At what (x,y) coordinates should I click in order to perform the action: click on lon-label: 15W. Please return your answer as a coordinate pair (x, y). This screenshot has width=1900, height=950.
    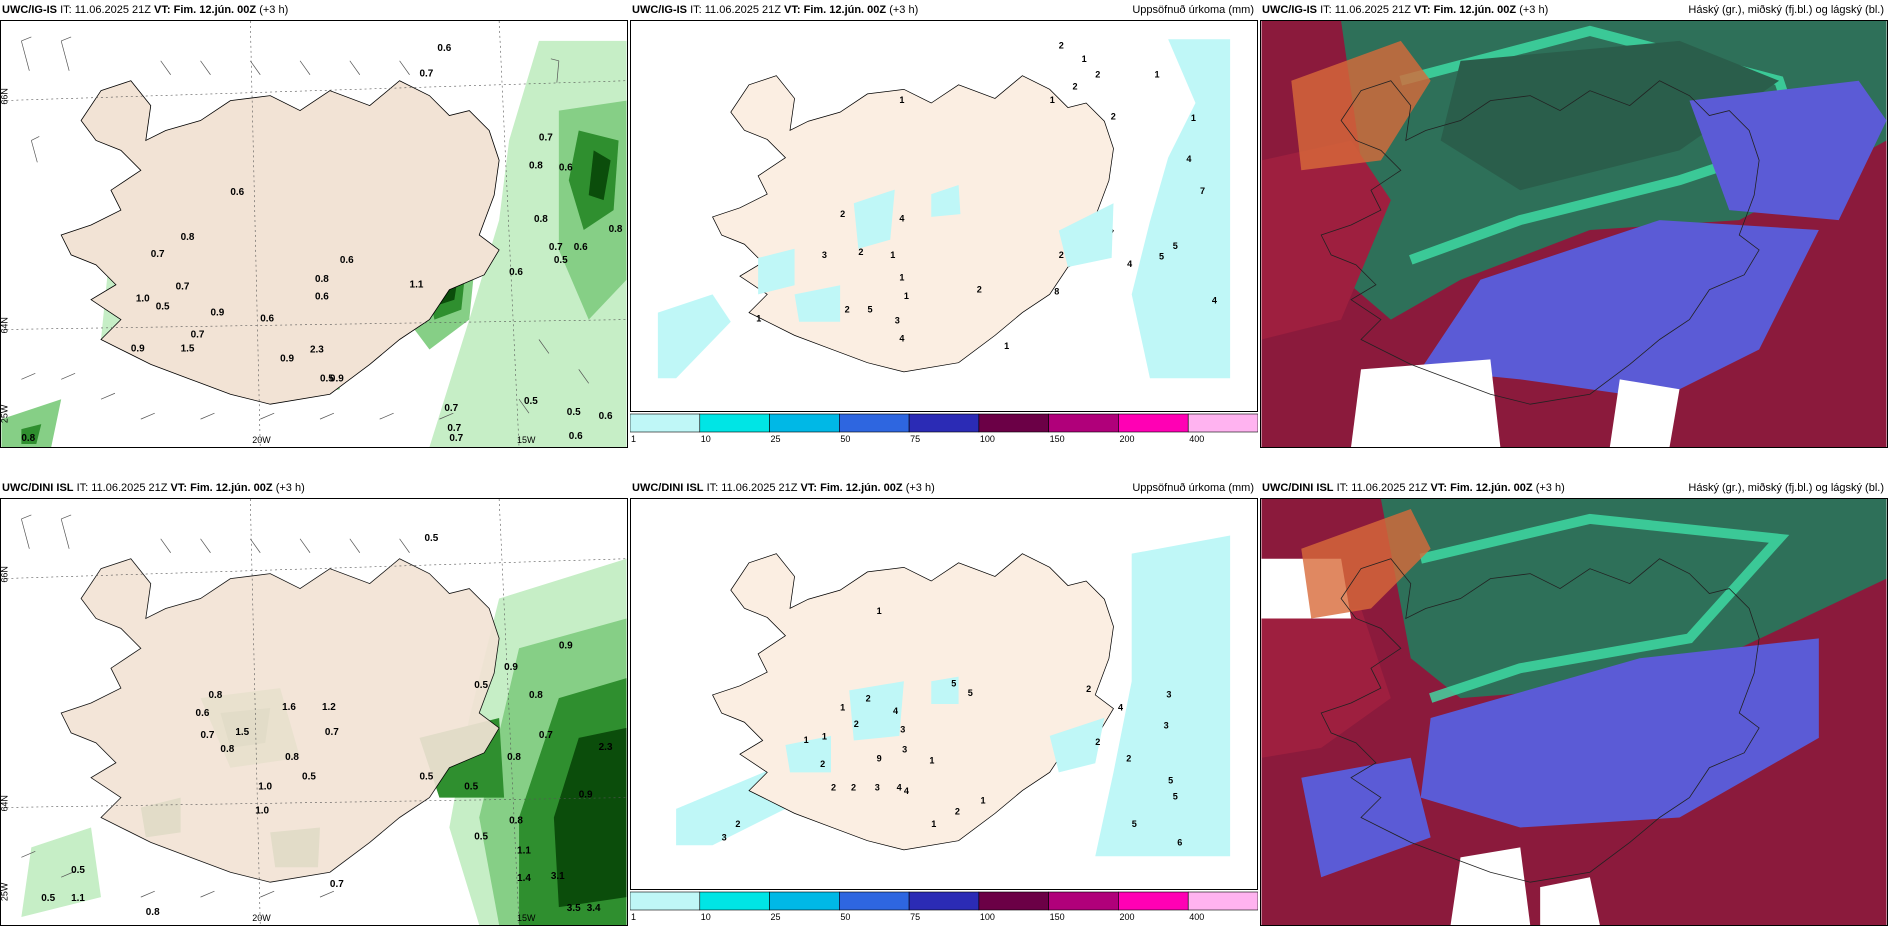
    Looking at the image, I should click on (526, 918).